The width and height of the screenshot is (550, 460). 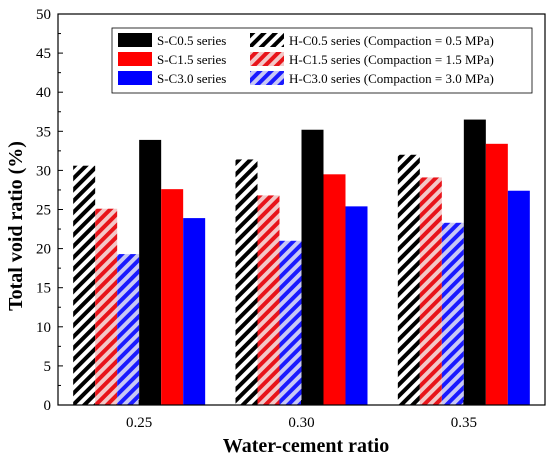 What do you see at coordinates (43, 289) in the screenshot?
I see `y-tick-label-3: 15` at bounding box center [43, 289].